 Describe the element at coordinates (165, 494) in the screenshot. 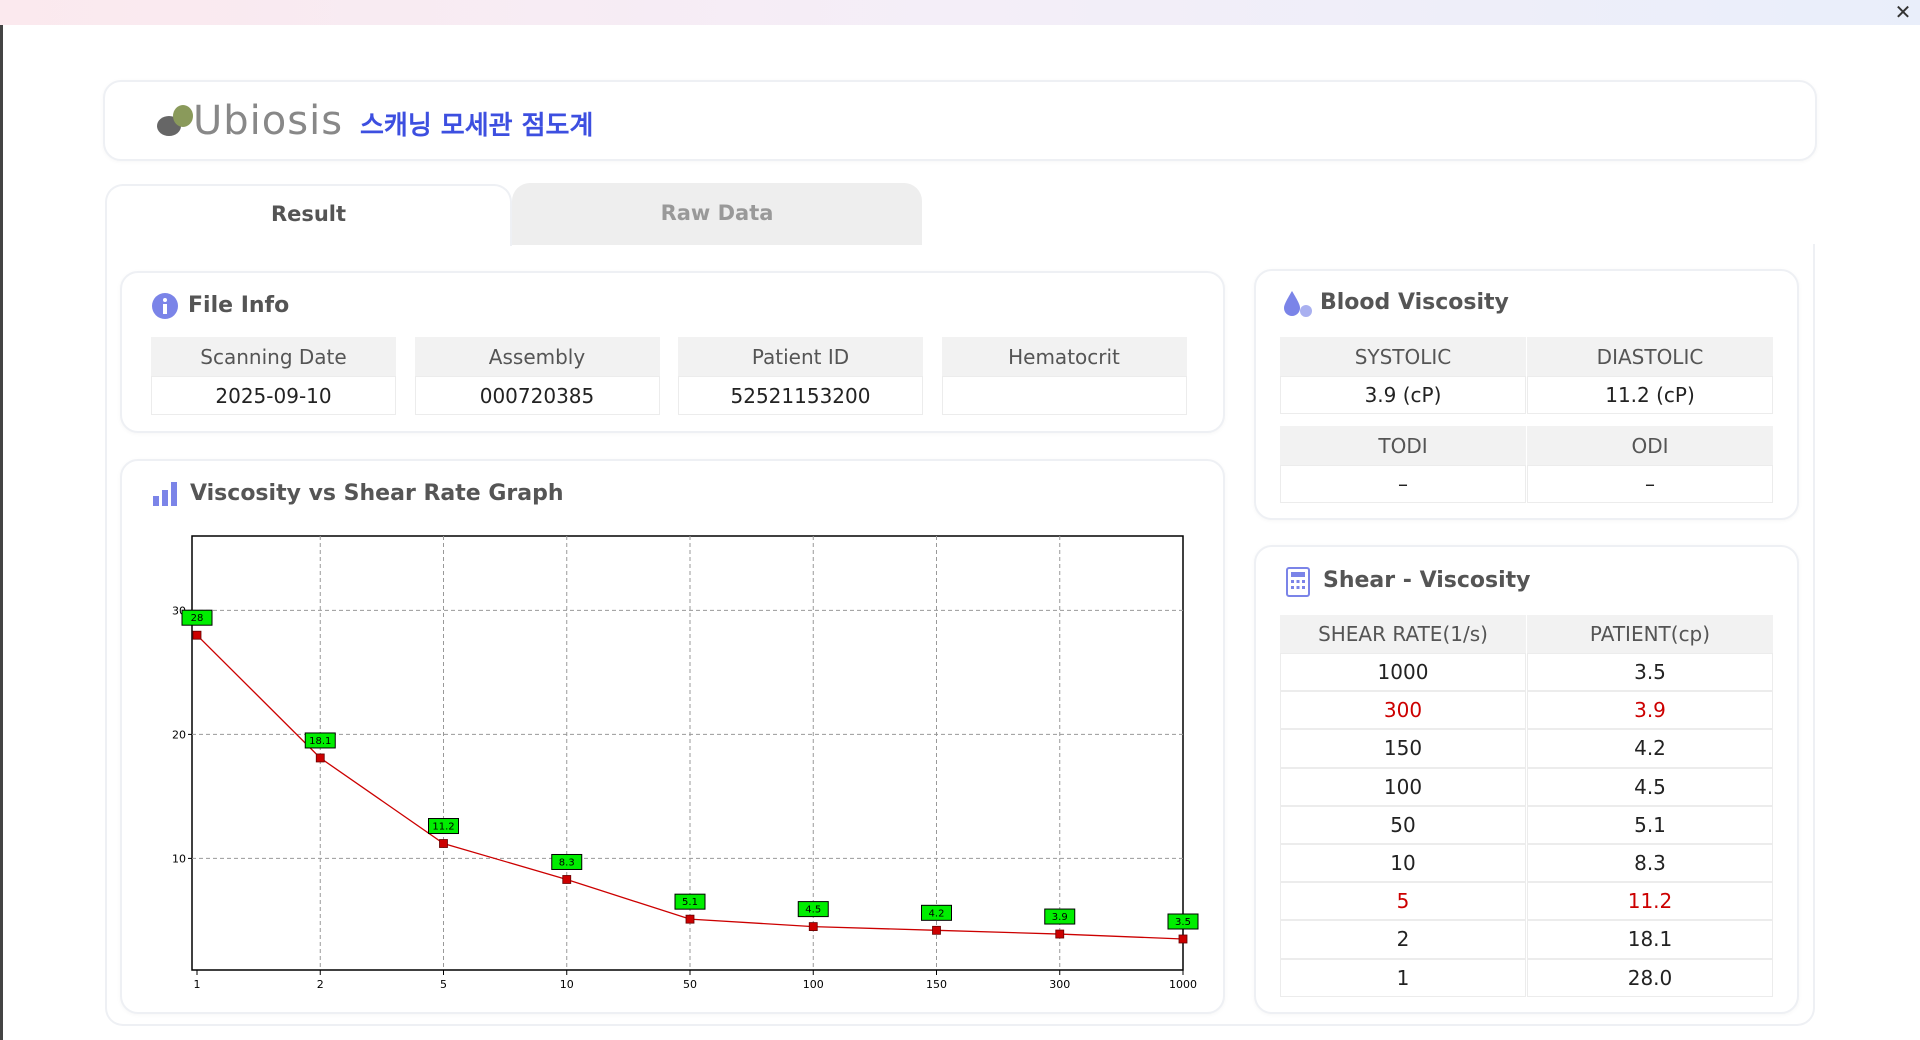

I see `graph-icon` at that location.